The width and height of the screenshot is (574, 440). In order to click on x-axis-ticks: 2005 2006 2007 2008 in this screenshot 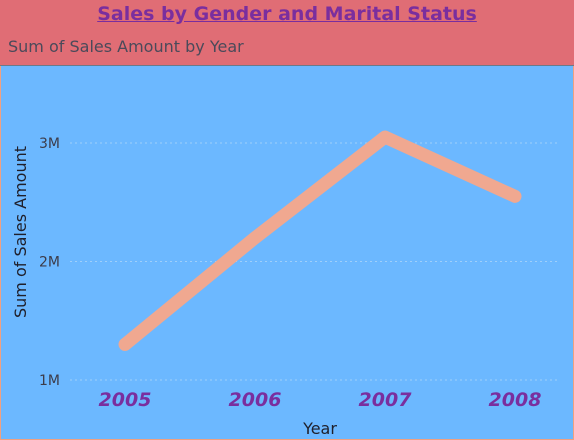, I will do `click(320, 400)`.